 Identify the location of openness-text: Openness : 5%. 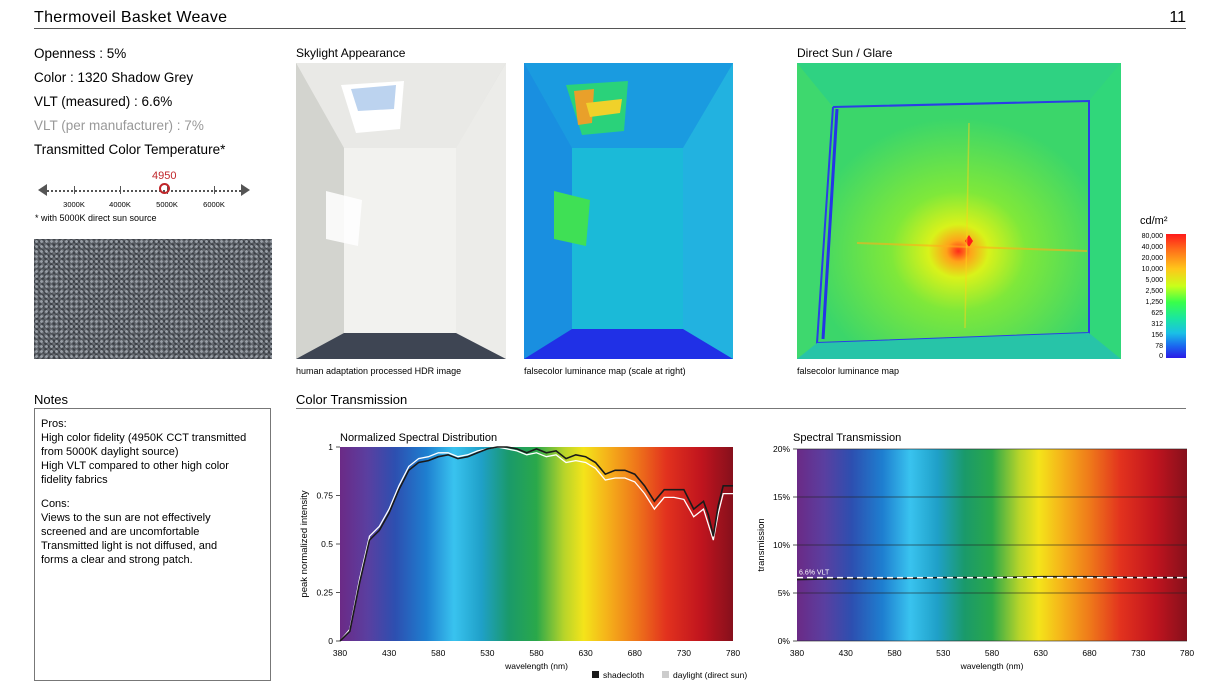
(80, 53).